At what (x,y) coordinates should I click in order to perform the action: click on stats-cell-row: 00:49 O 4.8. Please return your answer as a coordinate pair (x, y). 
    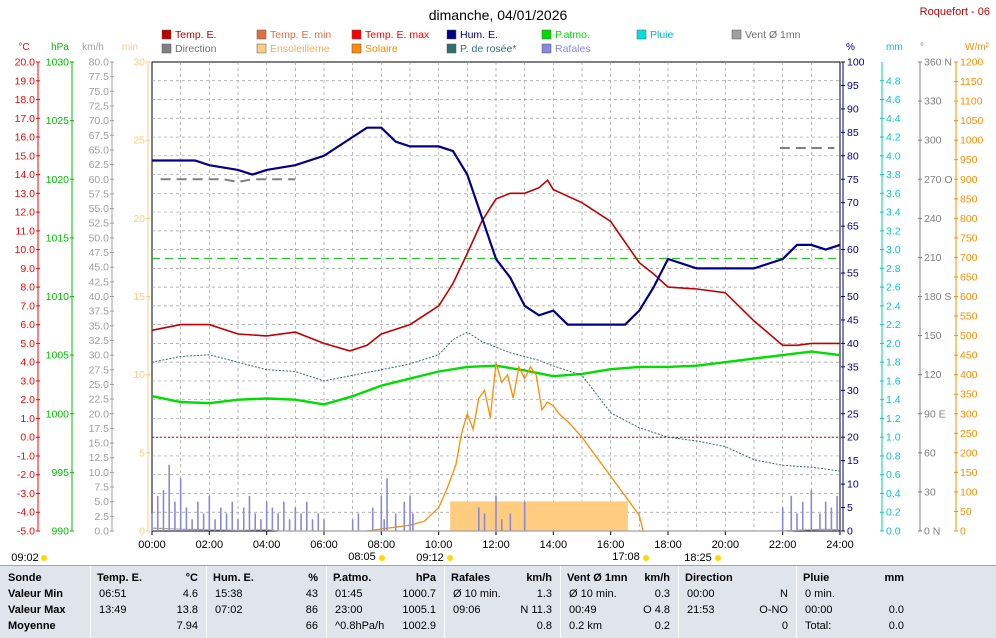
    Looking at the image, I should click on (619, 610).